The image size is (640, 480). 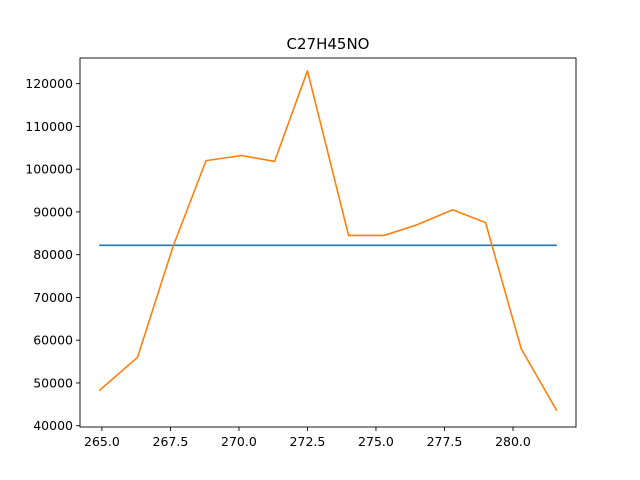 What do you see at coordinates (328, 44) in the screenshot?
I see `chart-title: C27H45NO` at bounding box center [328, 44].